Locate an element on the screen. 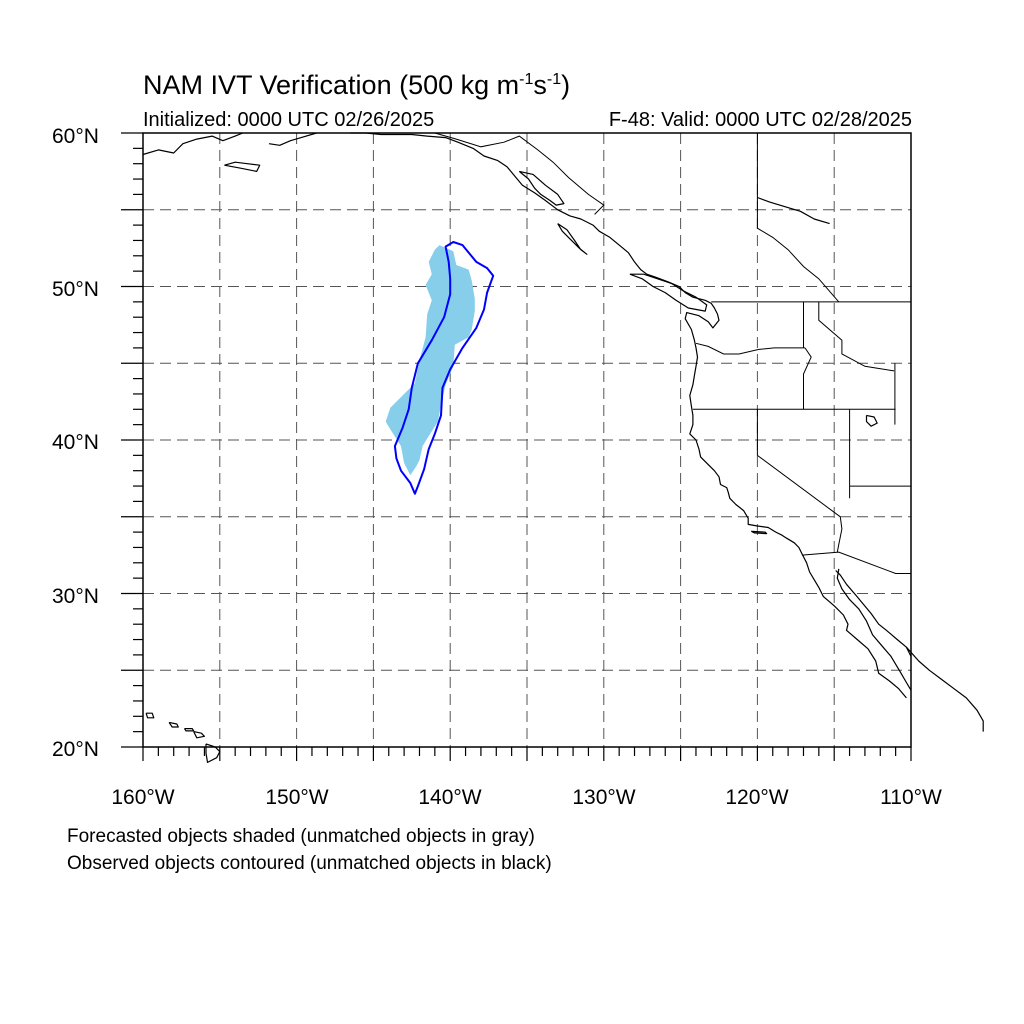 The width and height of the screenshot is (1024, 1024). vancouver-island is located at coordinates (668, 292).